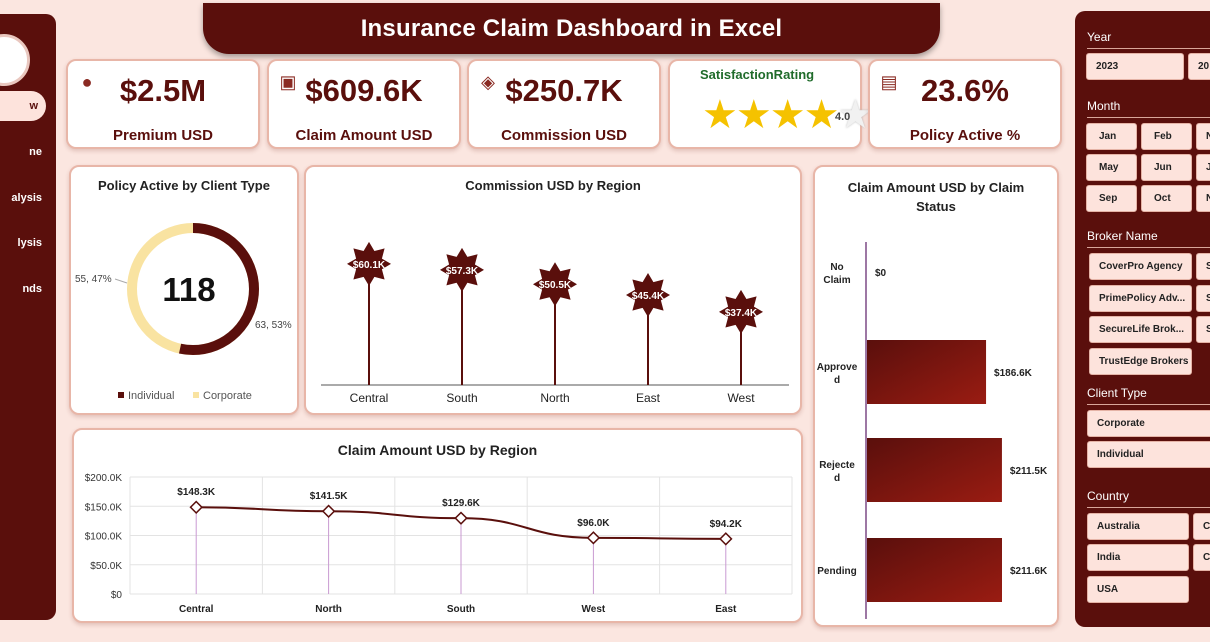  Describe the element at coordinates (1203, 167) in the screenshot. I see `slicer-item-month: J` at that location.